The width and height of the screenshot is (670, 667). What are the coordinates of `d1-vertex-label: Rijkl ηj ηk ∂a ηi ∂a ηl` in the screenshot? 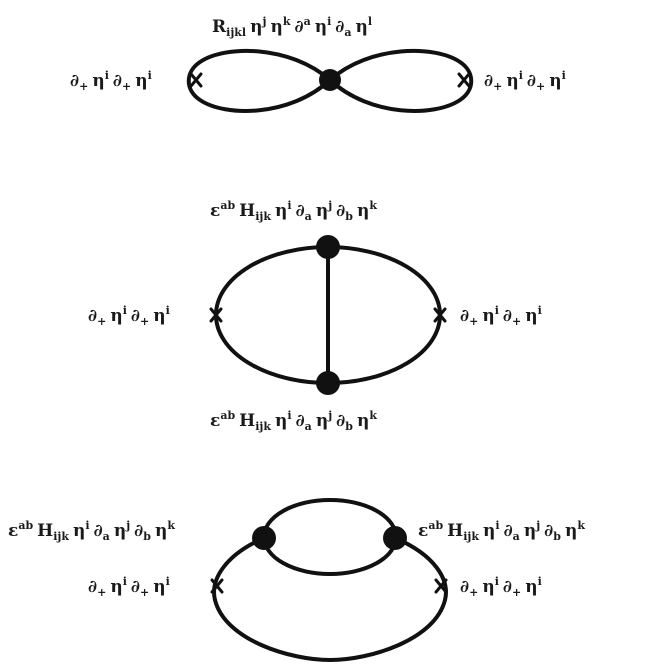 It's located at (292, 27).